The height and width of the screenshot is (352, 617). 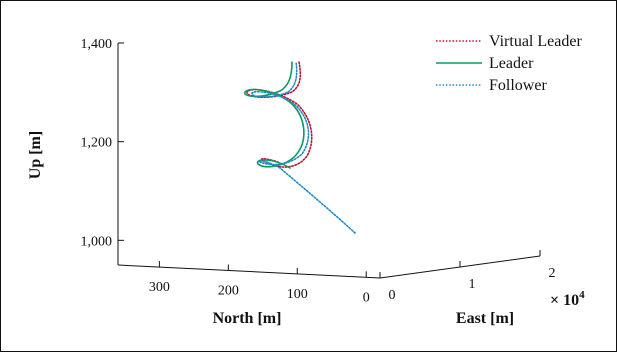 I want to click on z-axis-label: Up [m], so click(x=35, y=155).